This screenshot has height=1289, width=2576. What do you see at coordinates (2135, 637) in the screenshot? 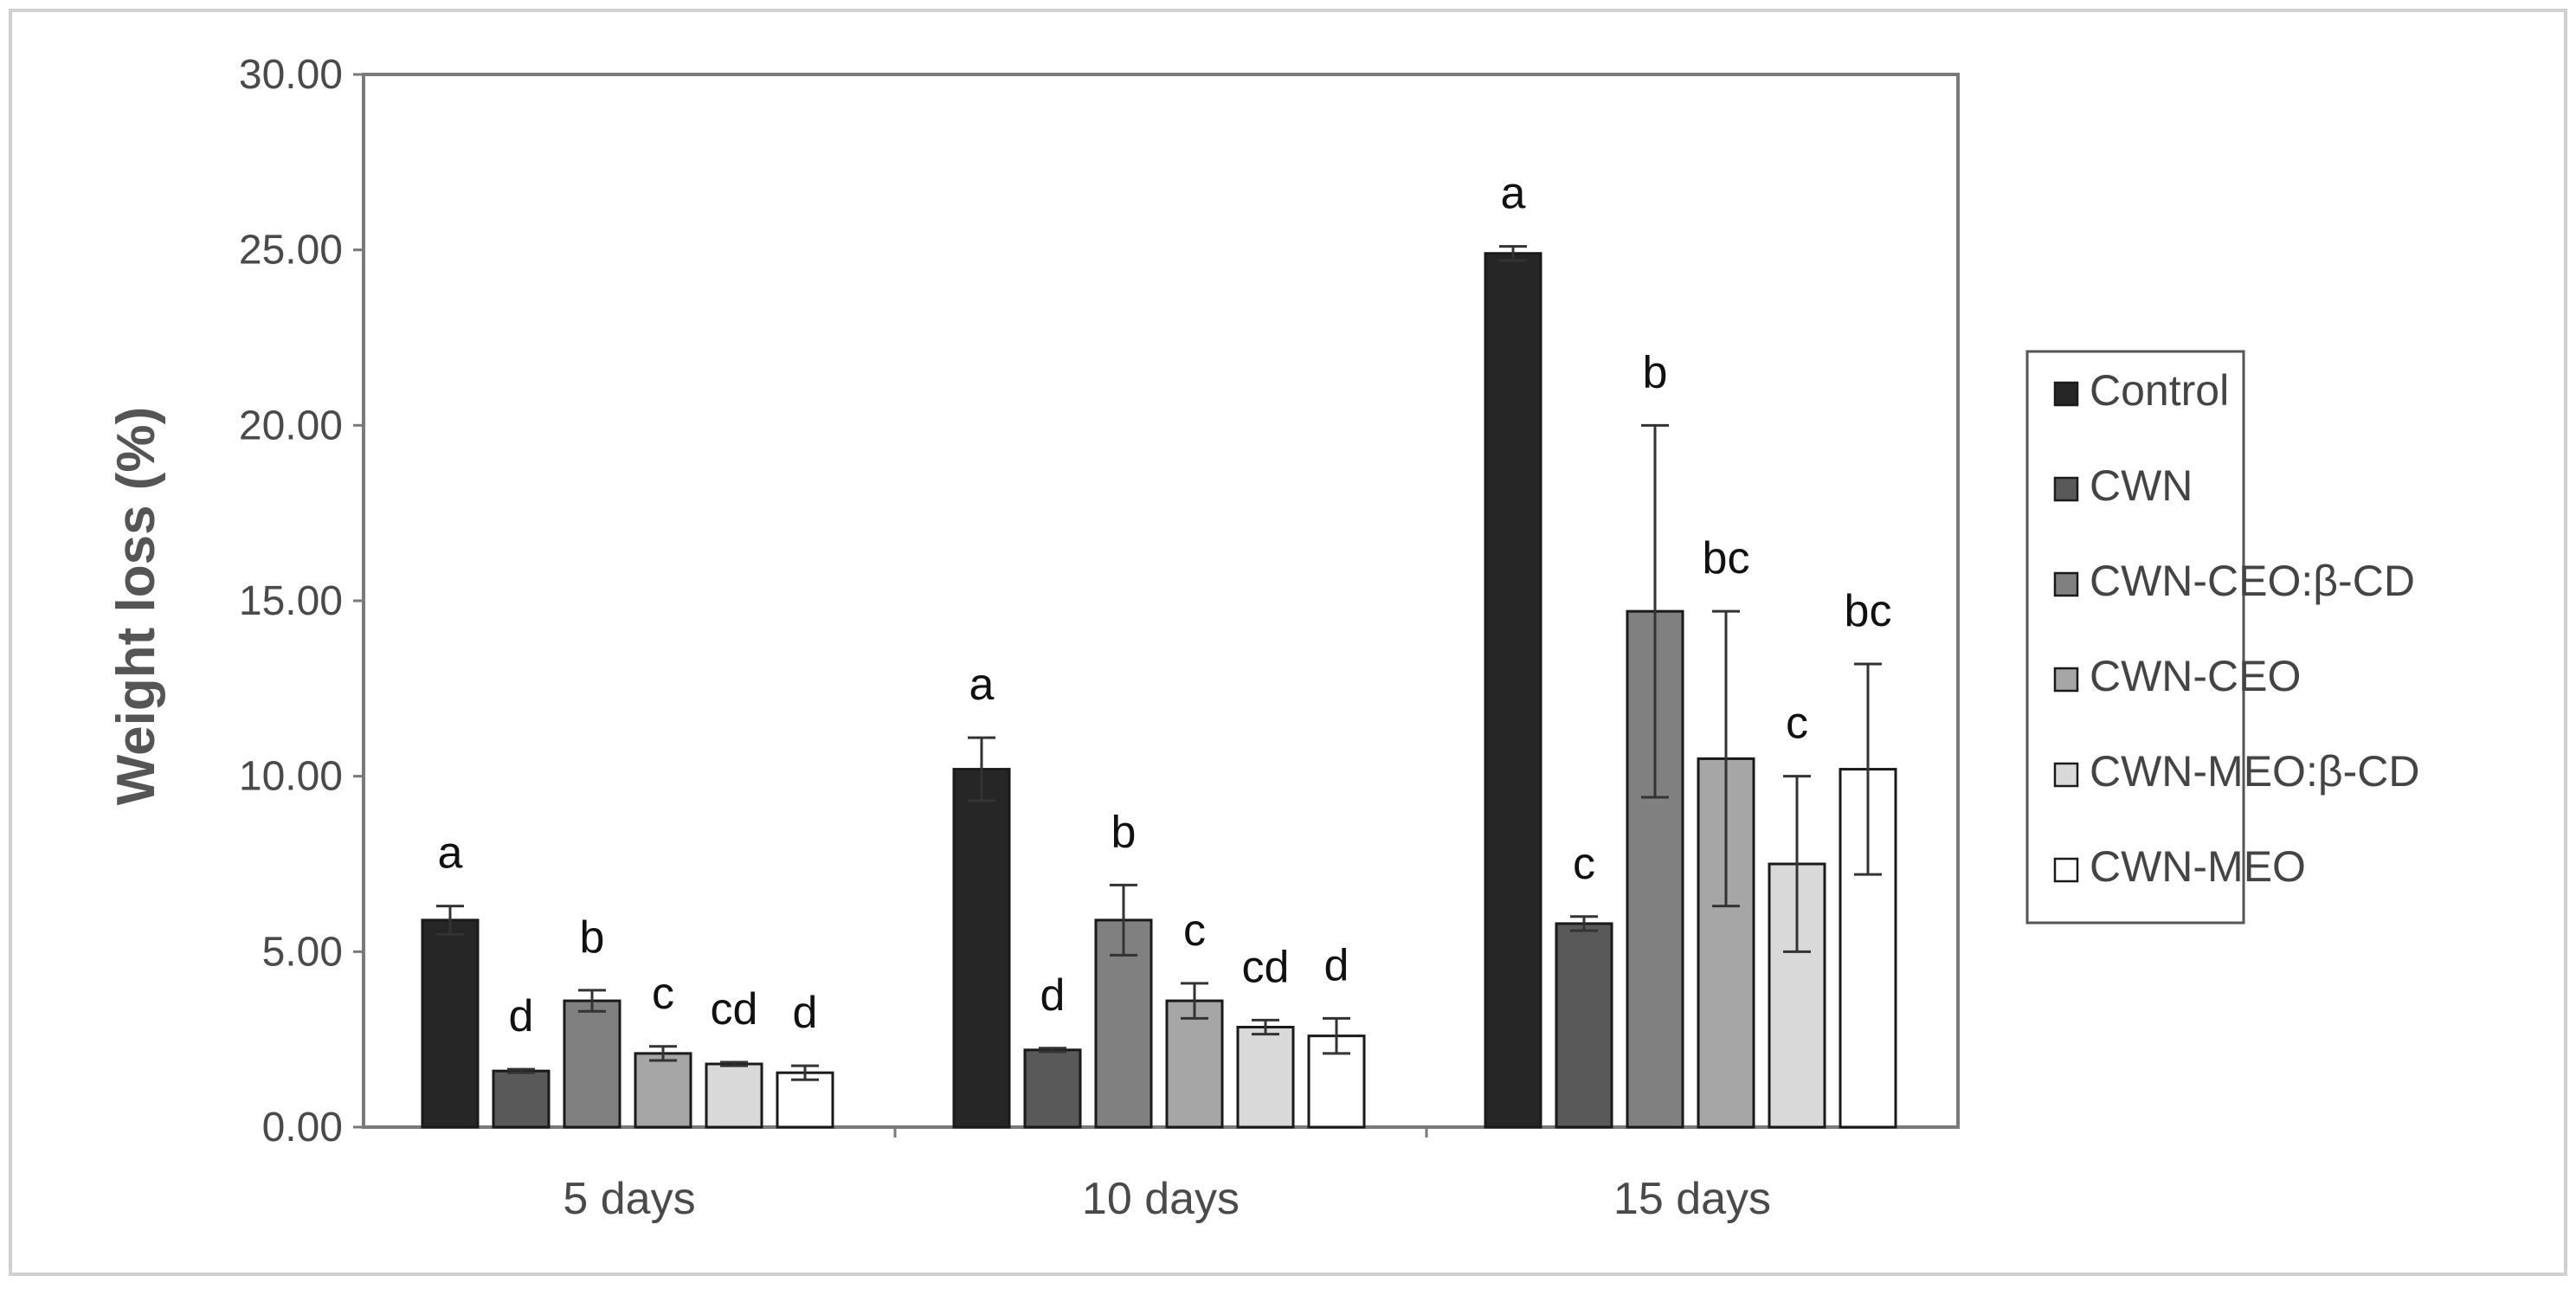
I see `legend-box` at bounding box center [2135, 637].